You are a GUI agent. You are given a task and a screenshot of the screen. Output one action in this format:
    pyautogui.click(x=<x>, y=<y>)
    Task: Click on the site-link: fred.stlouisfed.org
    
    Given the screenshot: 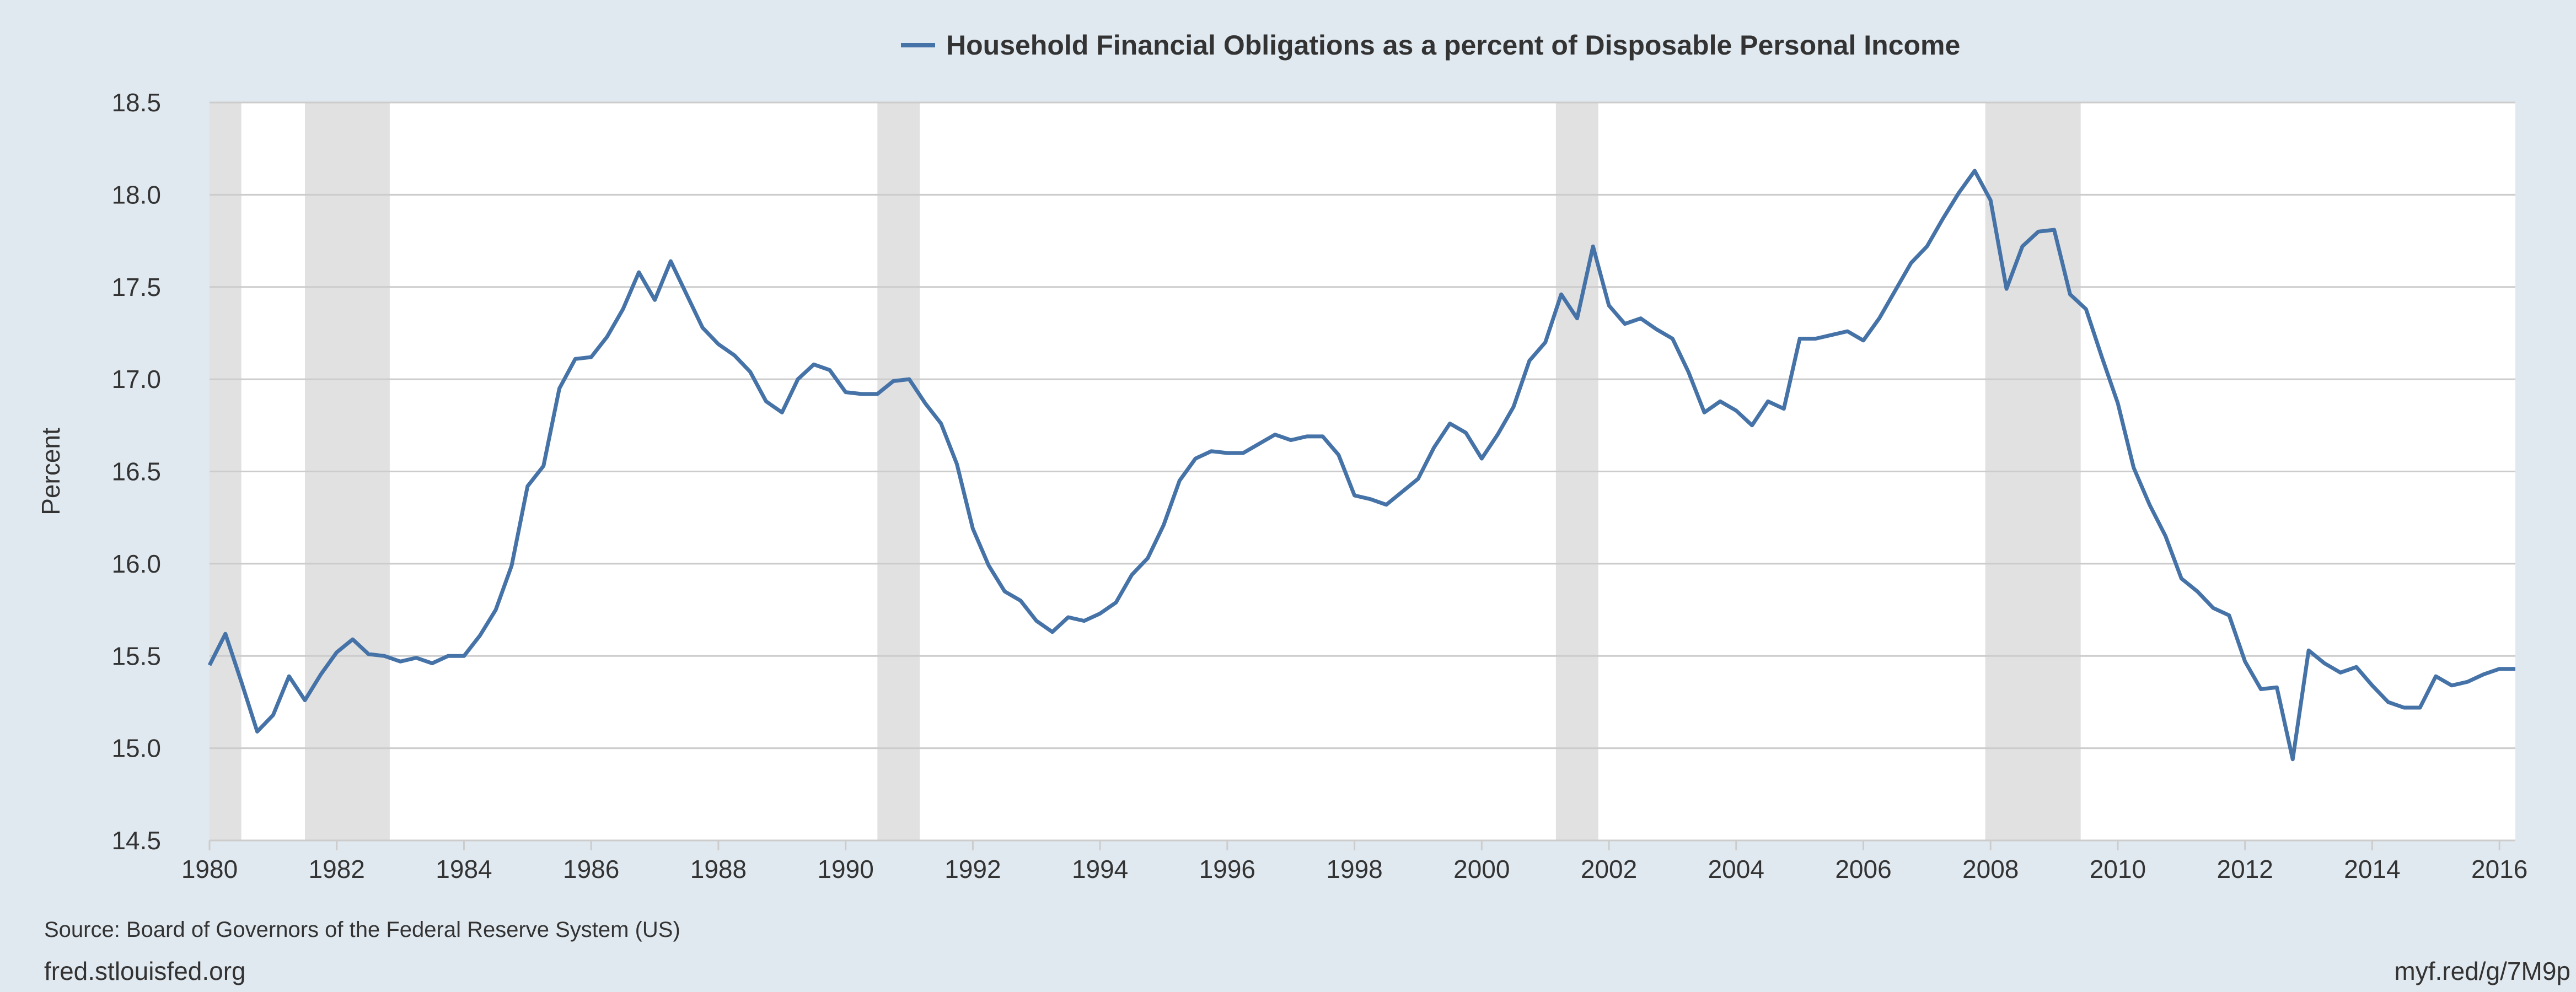 What is the action you would take?
    pyautogui.click(x=145, y=971)
    